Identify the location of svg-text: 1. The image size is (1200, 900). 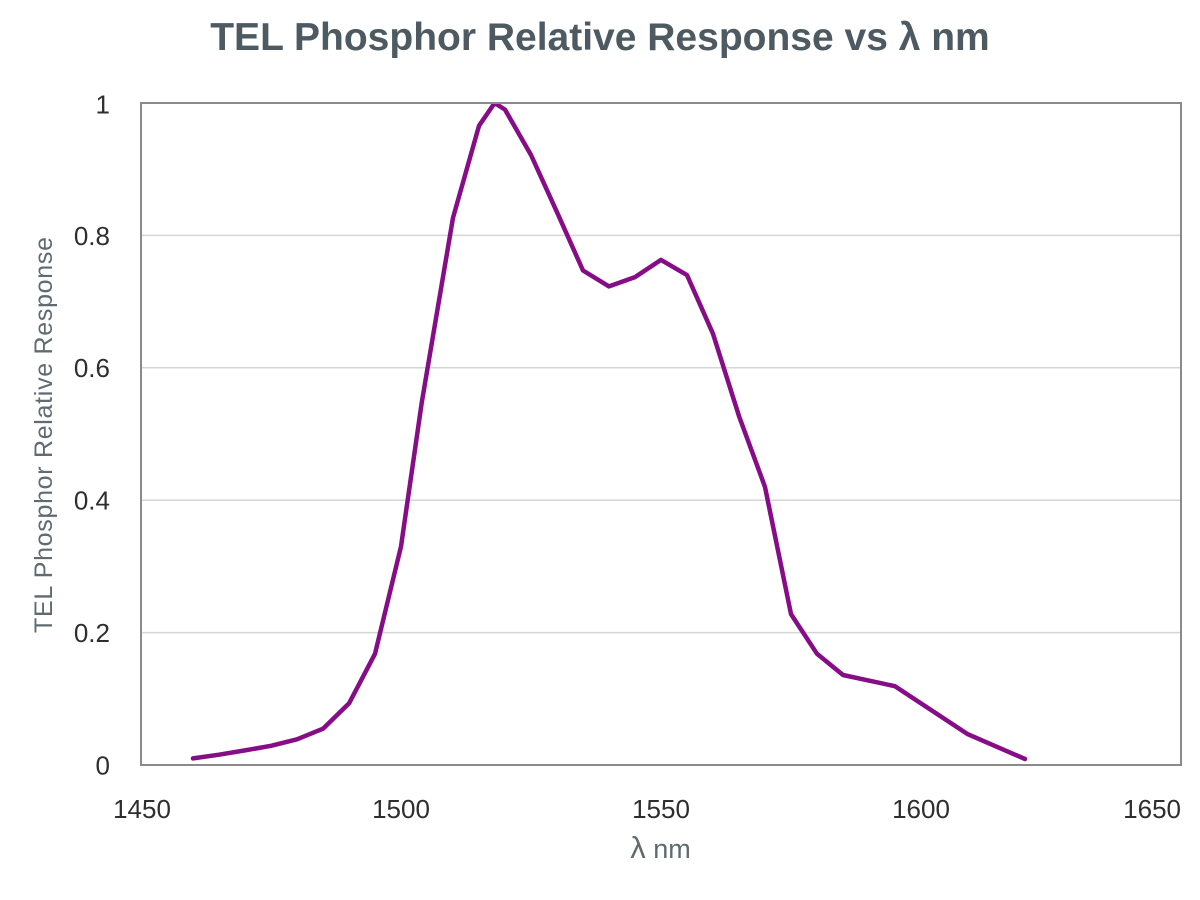
(103, 104).